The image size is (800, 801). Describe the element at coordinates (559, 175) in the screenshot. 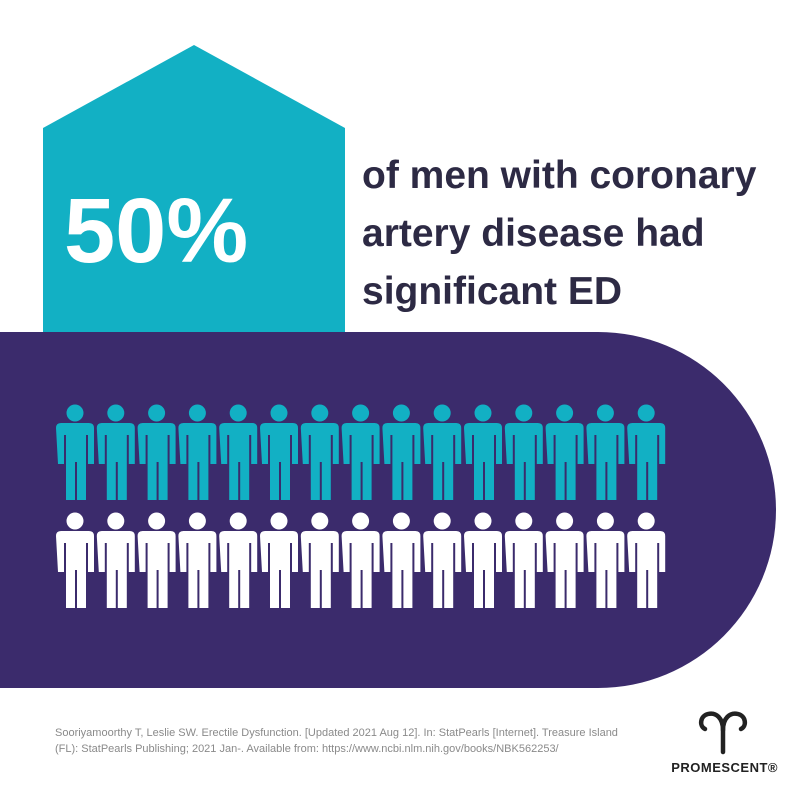

I see `headline-line: of men with coronary` at that location.